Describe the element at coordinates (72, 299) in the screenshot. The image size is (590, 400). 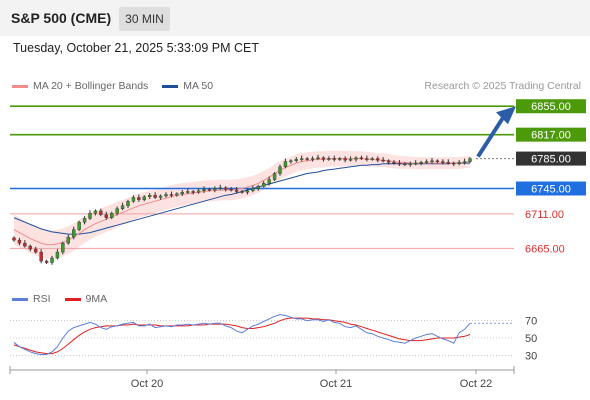
I see `rsi-ma-swatch` at that location.